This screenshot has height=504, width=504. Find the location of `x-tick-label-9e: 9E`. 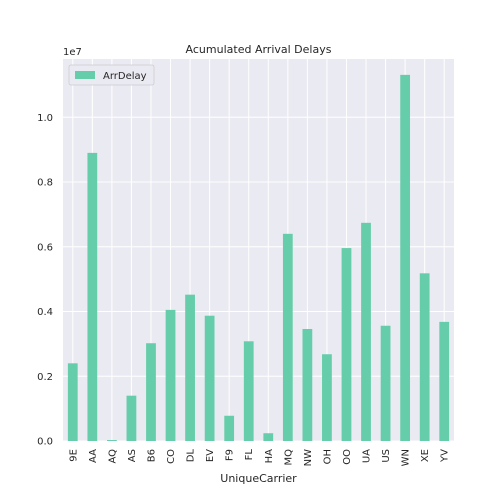

x-tick-label-9e: 9E is located at coordinates (73, 455).